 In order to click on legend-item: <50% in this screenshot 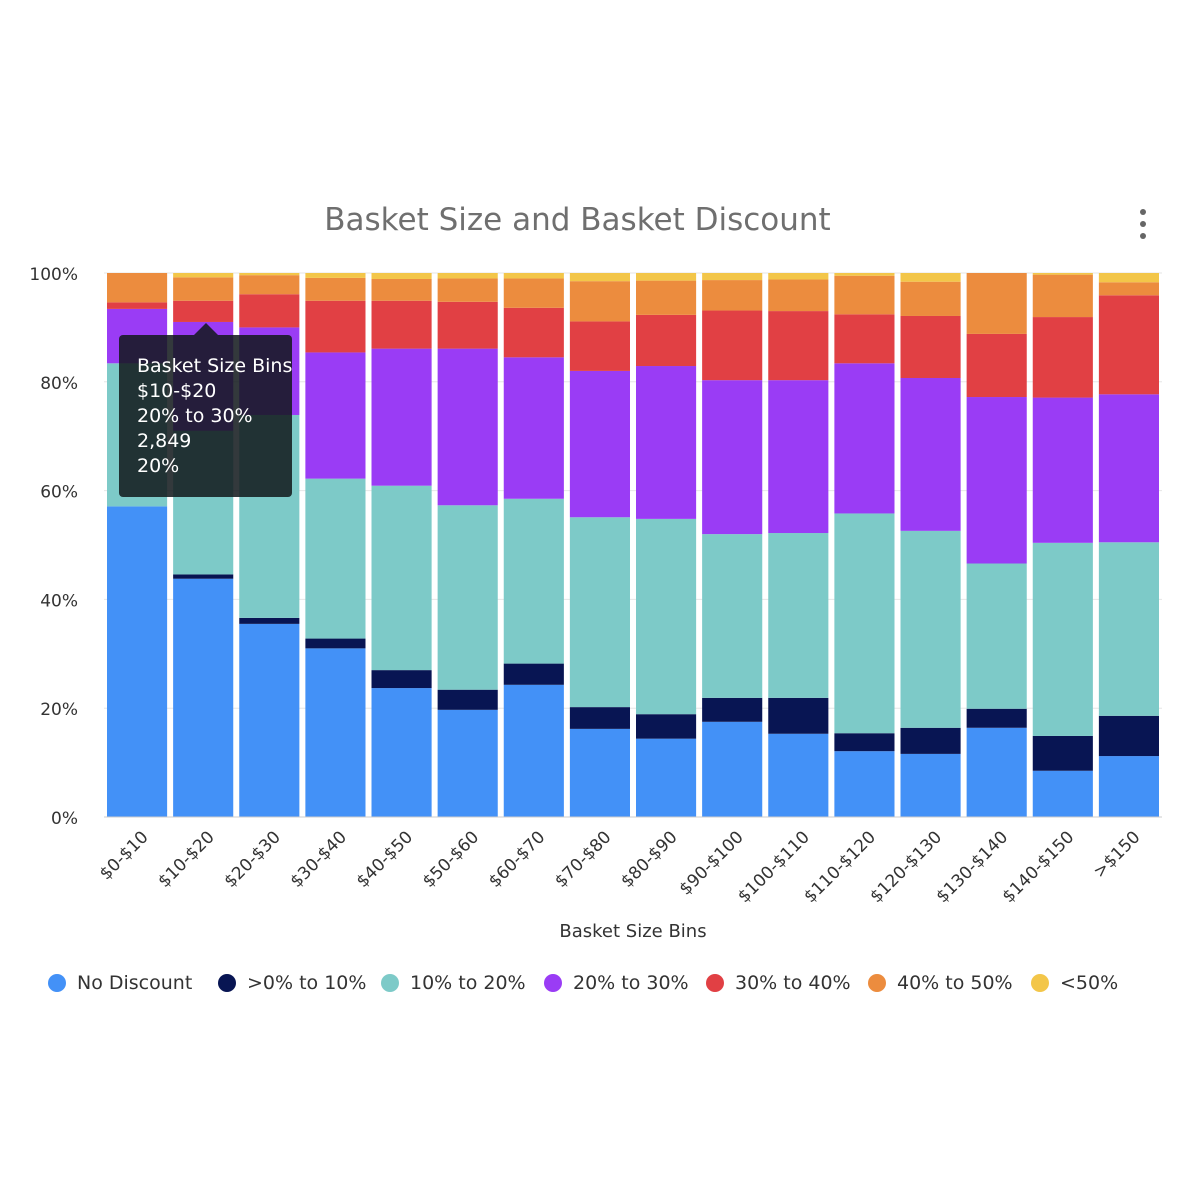, I will do `click(1074, 983)`.